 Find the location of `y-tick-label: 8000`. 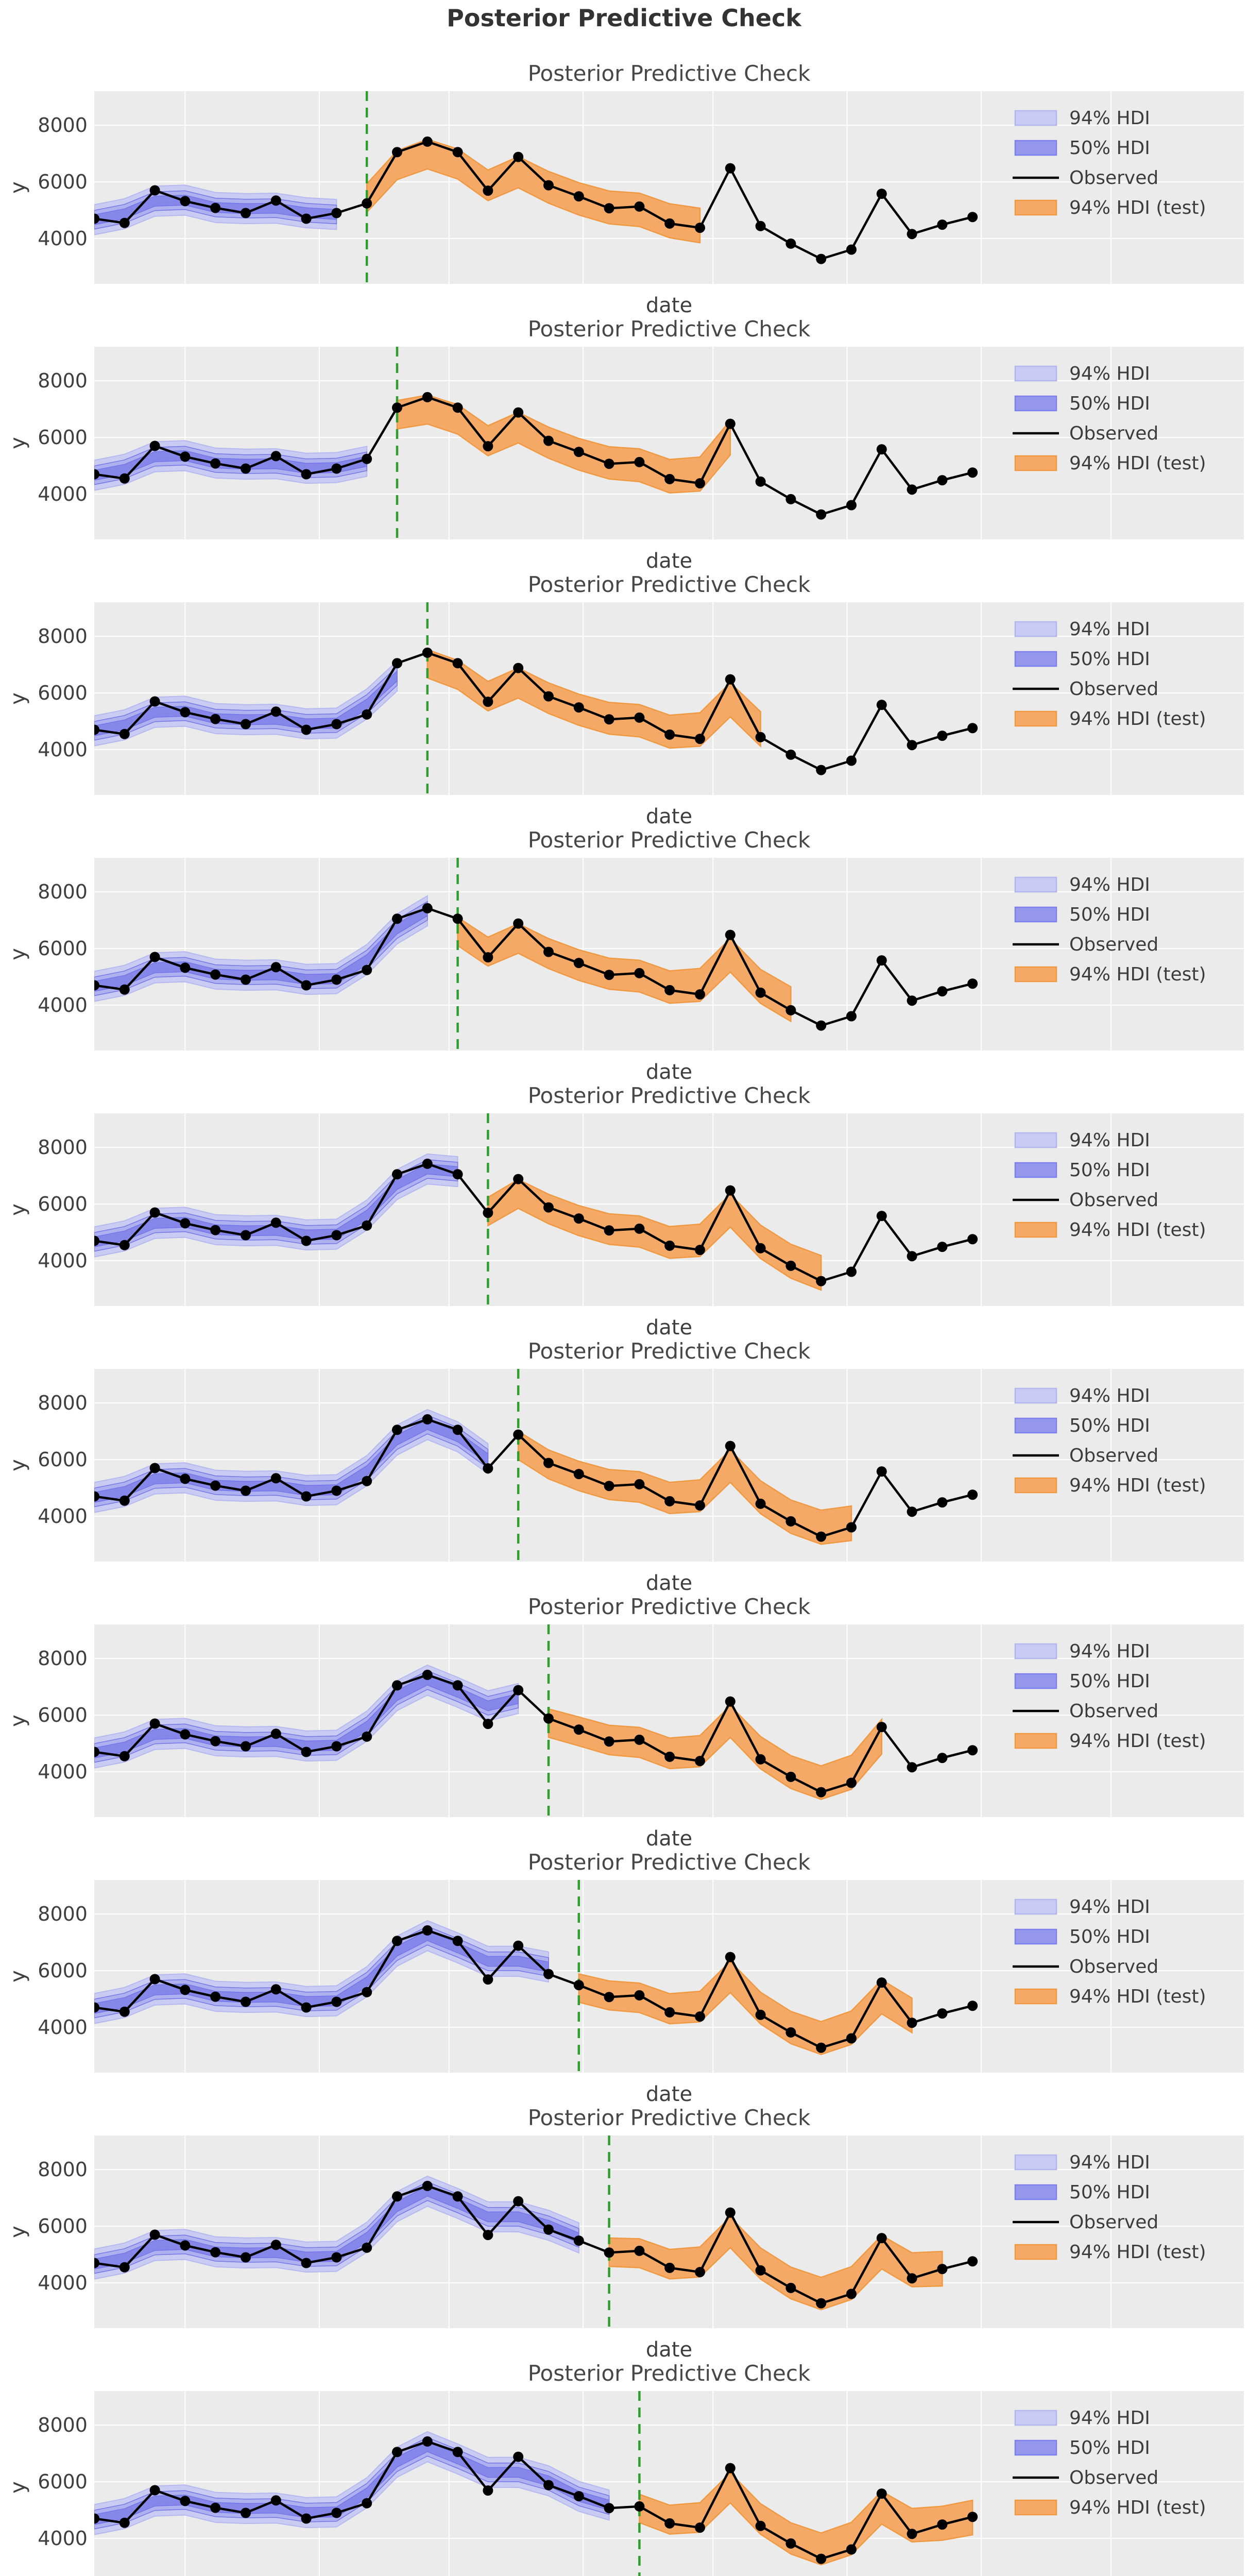

y-tick-label: 8000 is located at coordinates (63, 1403).